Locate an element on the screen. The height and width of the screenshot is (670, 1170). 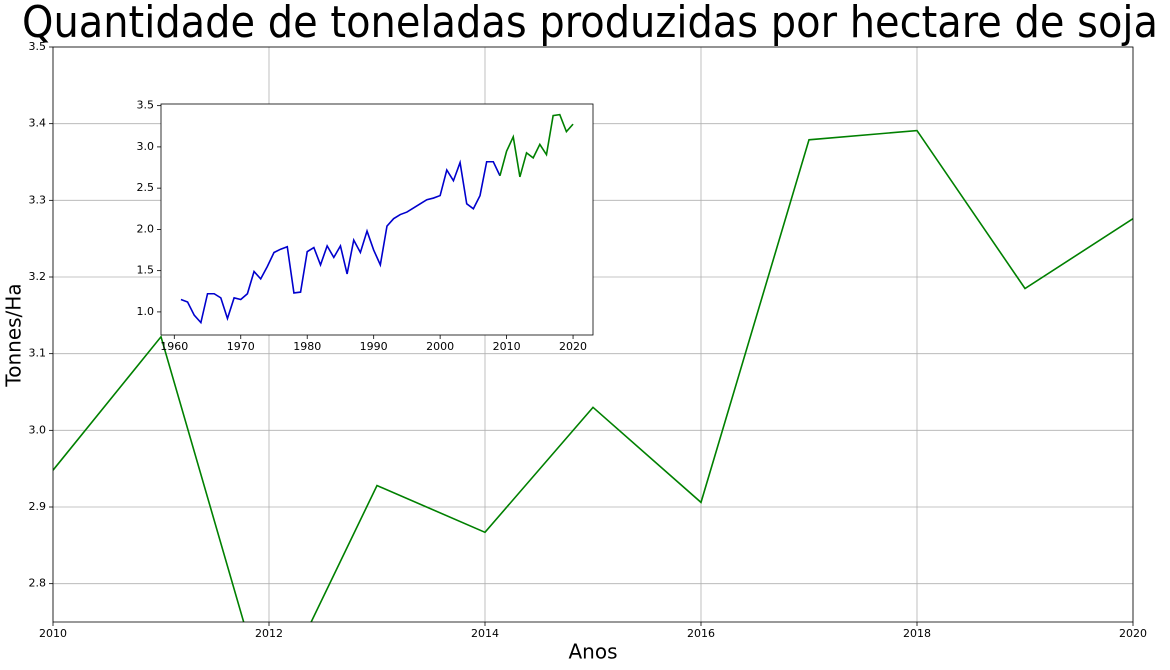
y-tick-label: 1.5 is located at coordinates (146, 270).